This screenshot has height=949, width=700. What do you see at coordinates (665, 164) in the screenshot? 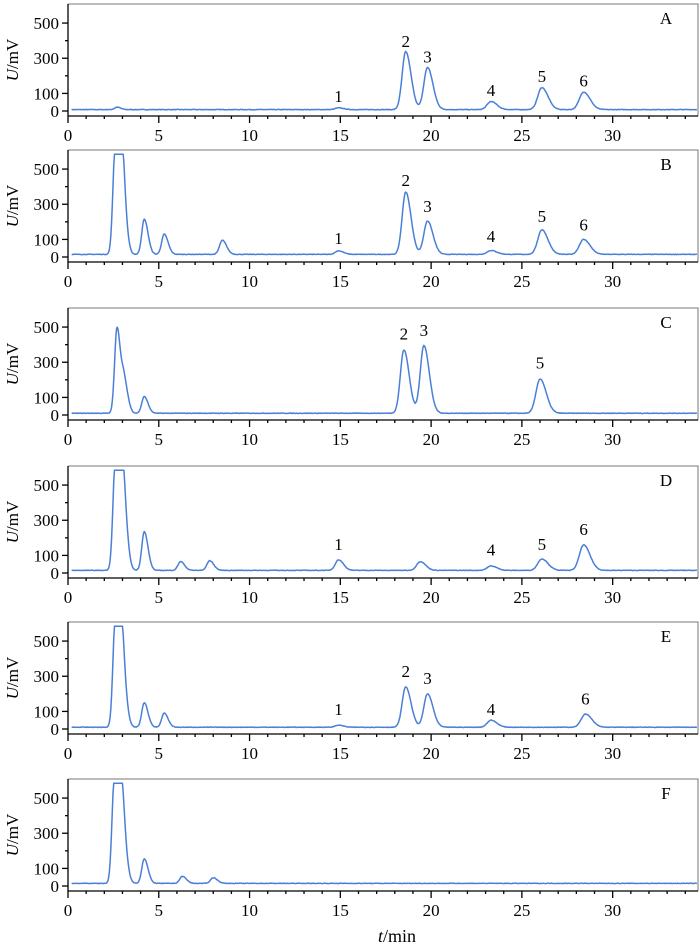
I see `panel-letter: B` at bounding box center [665, 164].